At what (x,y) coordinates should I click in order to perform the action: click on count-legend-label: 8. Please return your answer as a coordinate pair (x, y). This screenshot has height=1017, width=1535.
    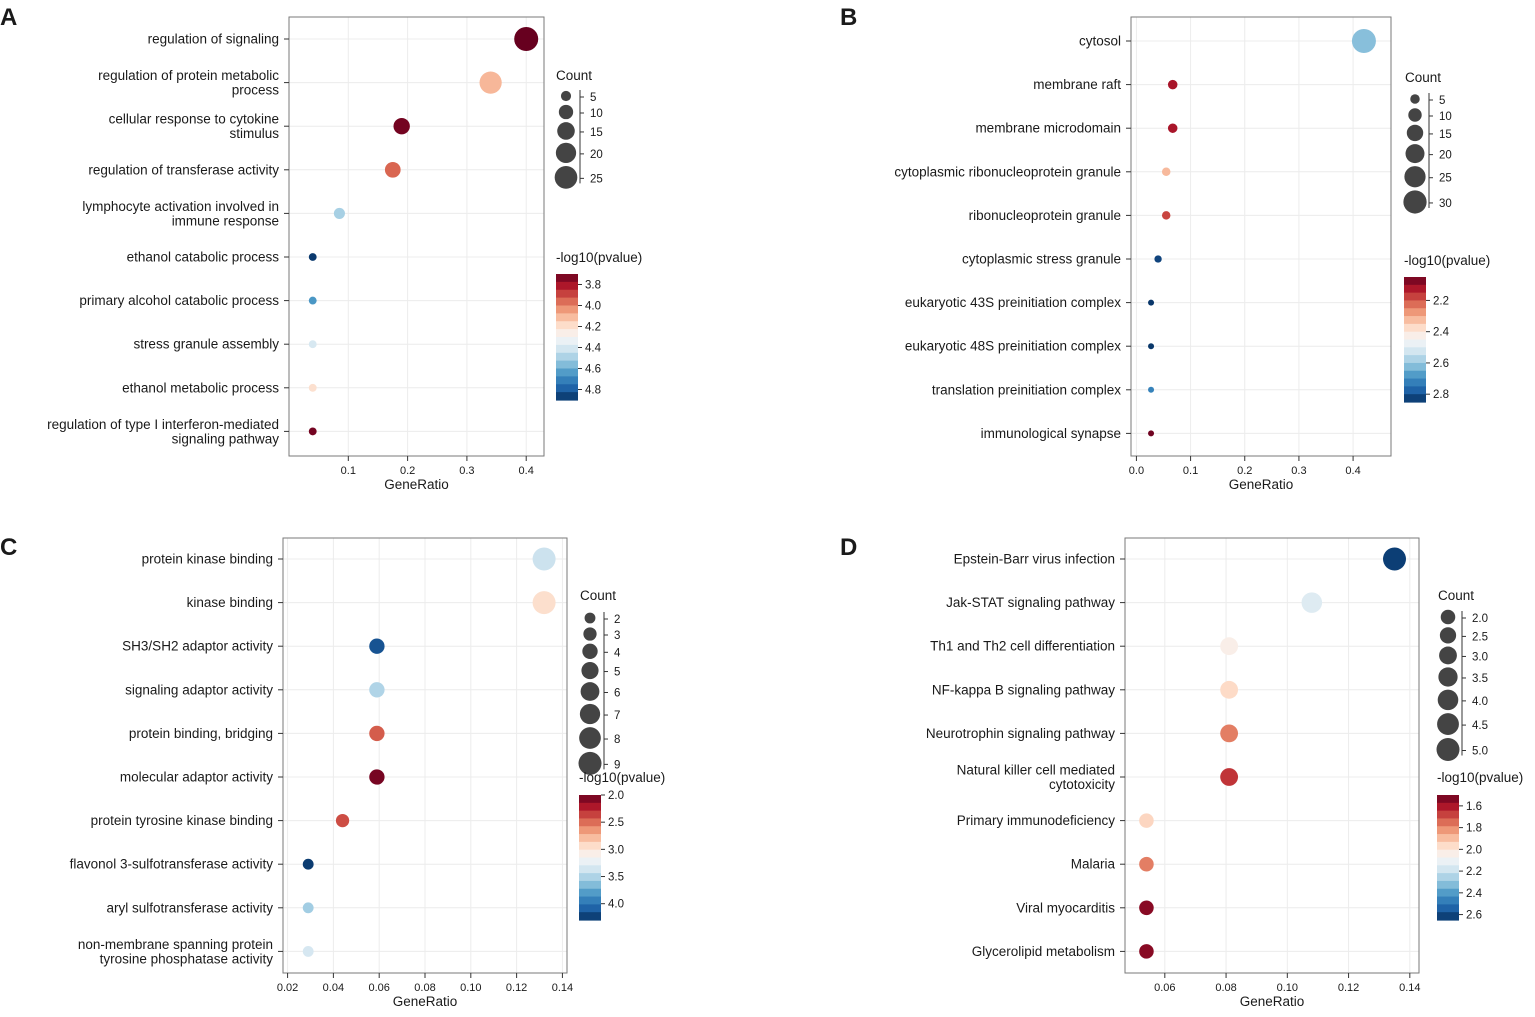
    Looking at the image, I should click on (617, 740).